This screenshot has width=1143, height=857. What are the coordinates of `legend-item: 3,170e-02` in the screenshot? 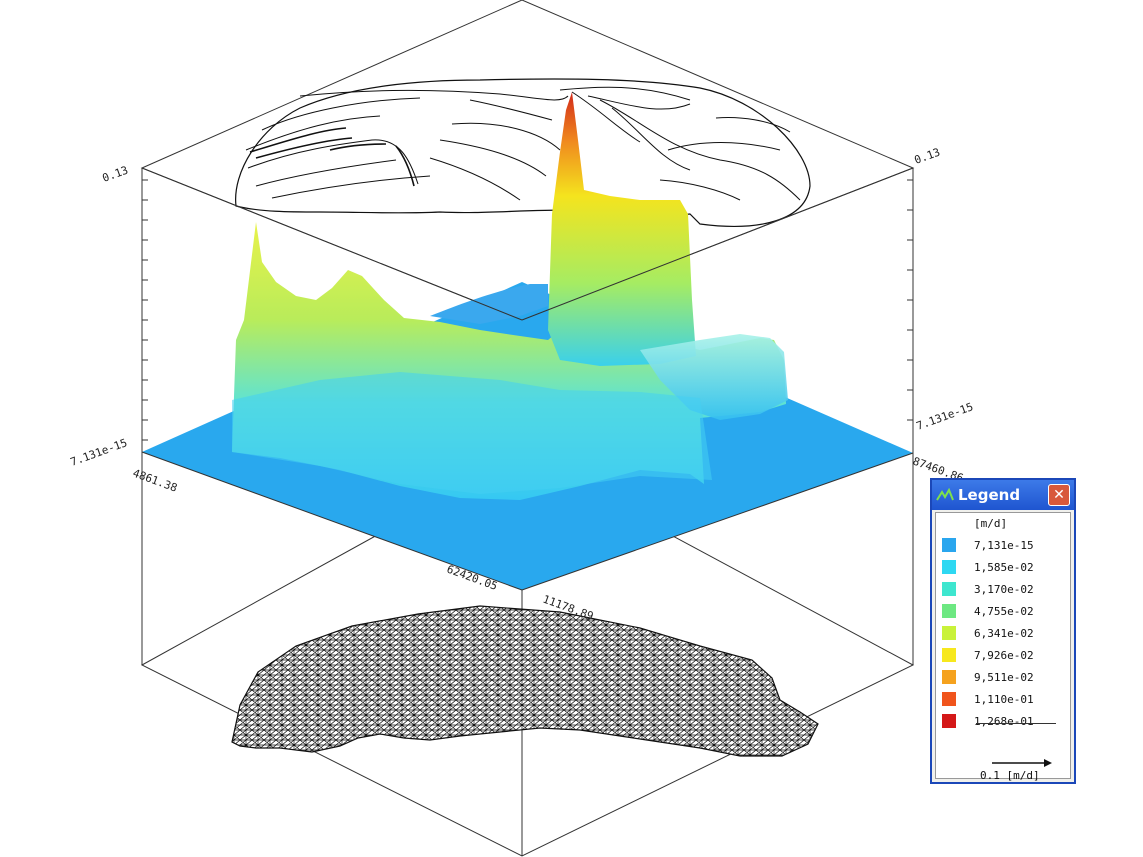 It's located at (988, 589).